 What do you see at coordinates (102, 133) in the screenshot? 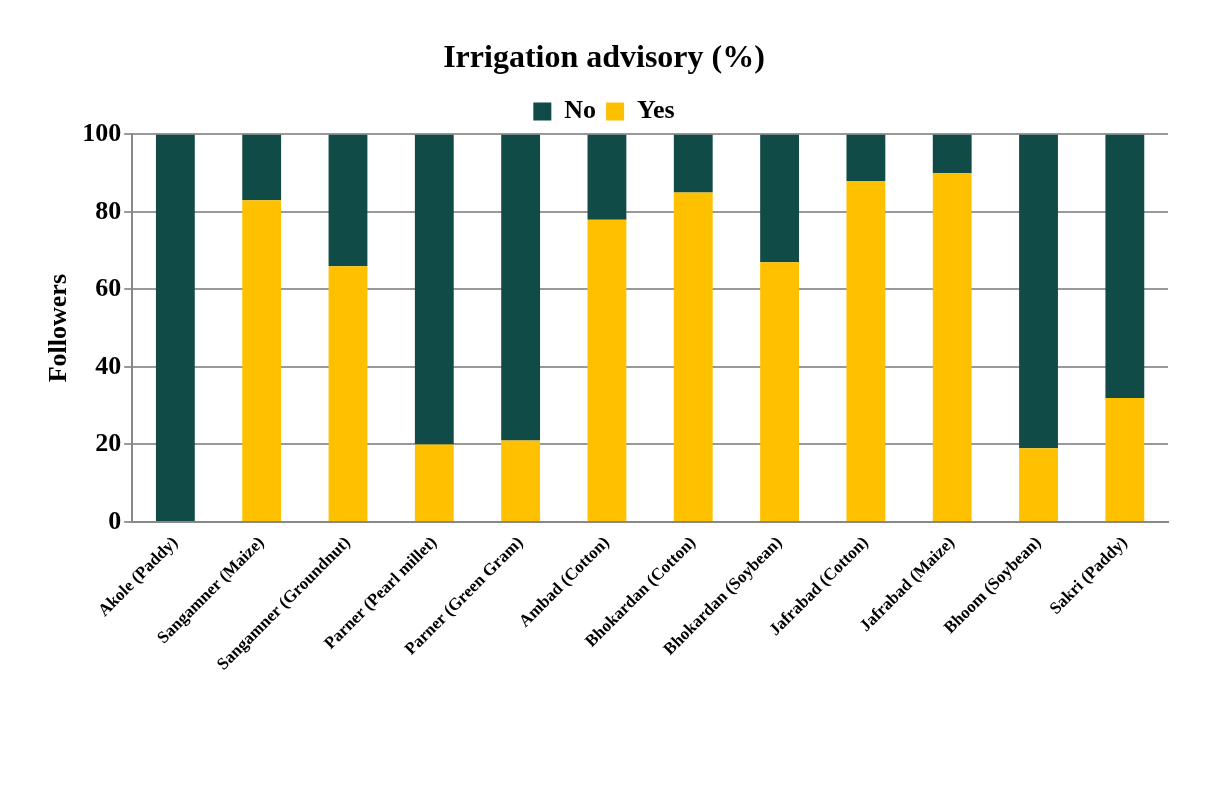
I see `y-tick-label: 100` at bounding box center [102, 133].